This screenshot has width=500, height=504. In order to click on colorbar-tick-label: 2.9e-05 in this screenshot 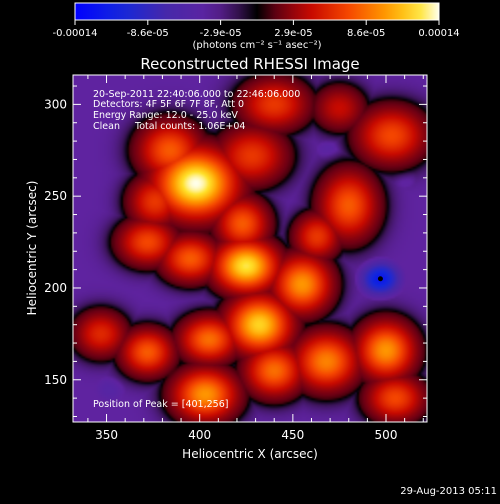, I will do `click(293, 33)`.